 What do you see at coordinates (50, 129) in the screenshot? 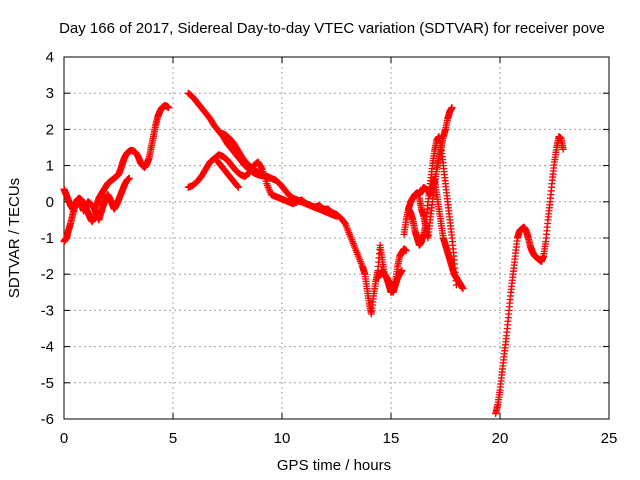
I see `y-tick-label: 2` at bounding box center [50, 129].